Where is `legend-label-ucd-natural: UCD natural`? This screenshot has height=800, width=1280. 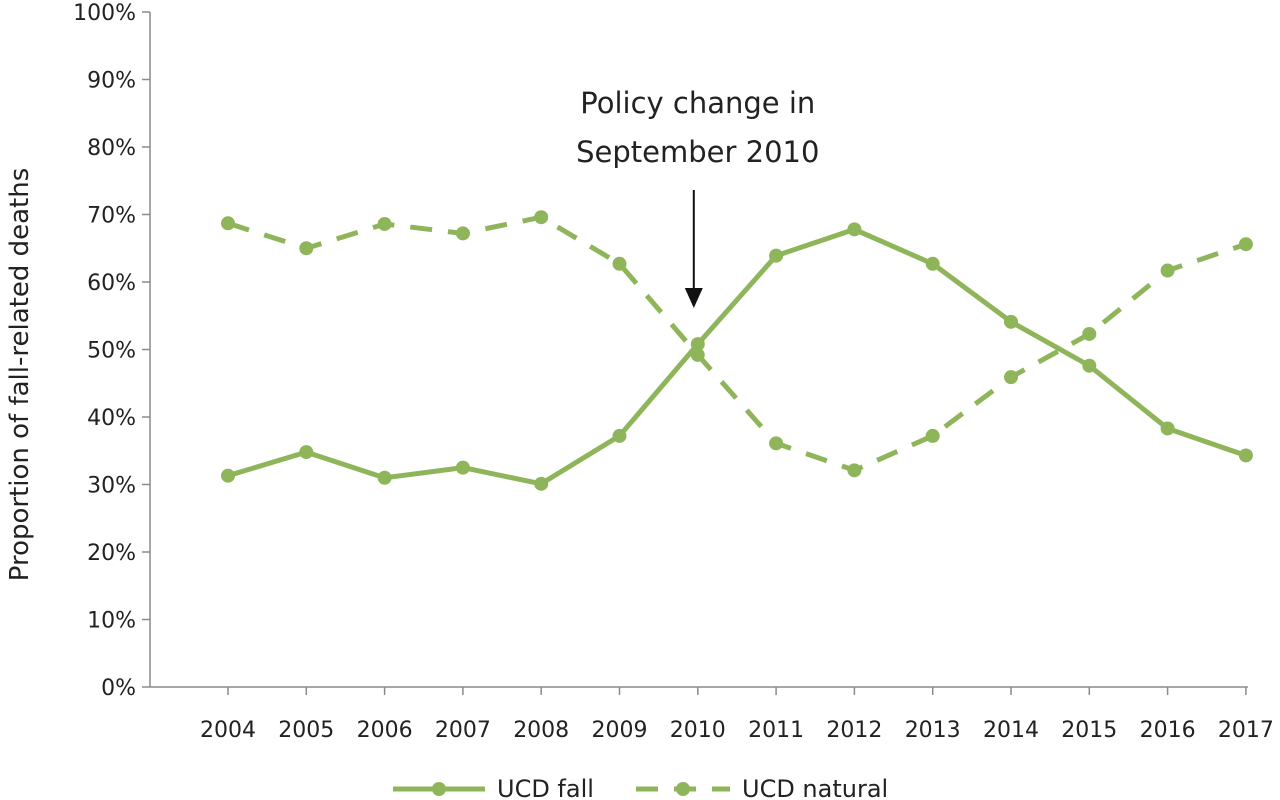 legend-label-ucd-natural: UCD natural is located at coordinates (815, 787).